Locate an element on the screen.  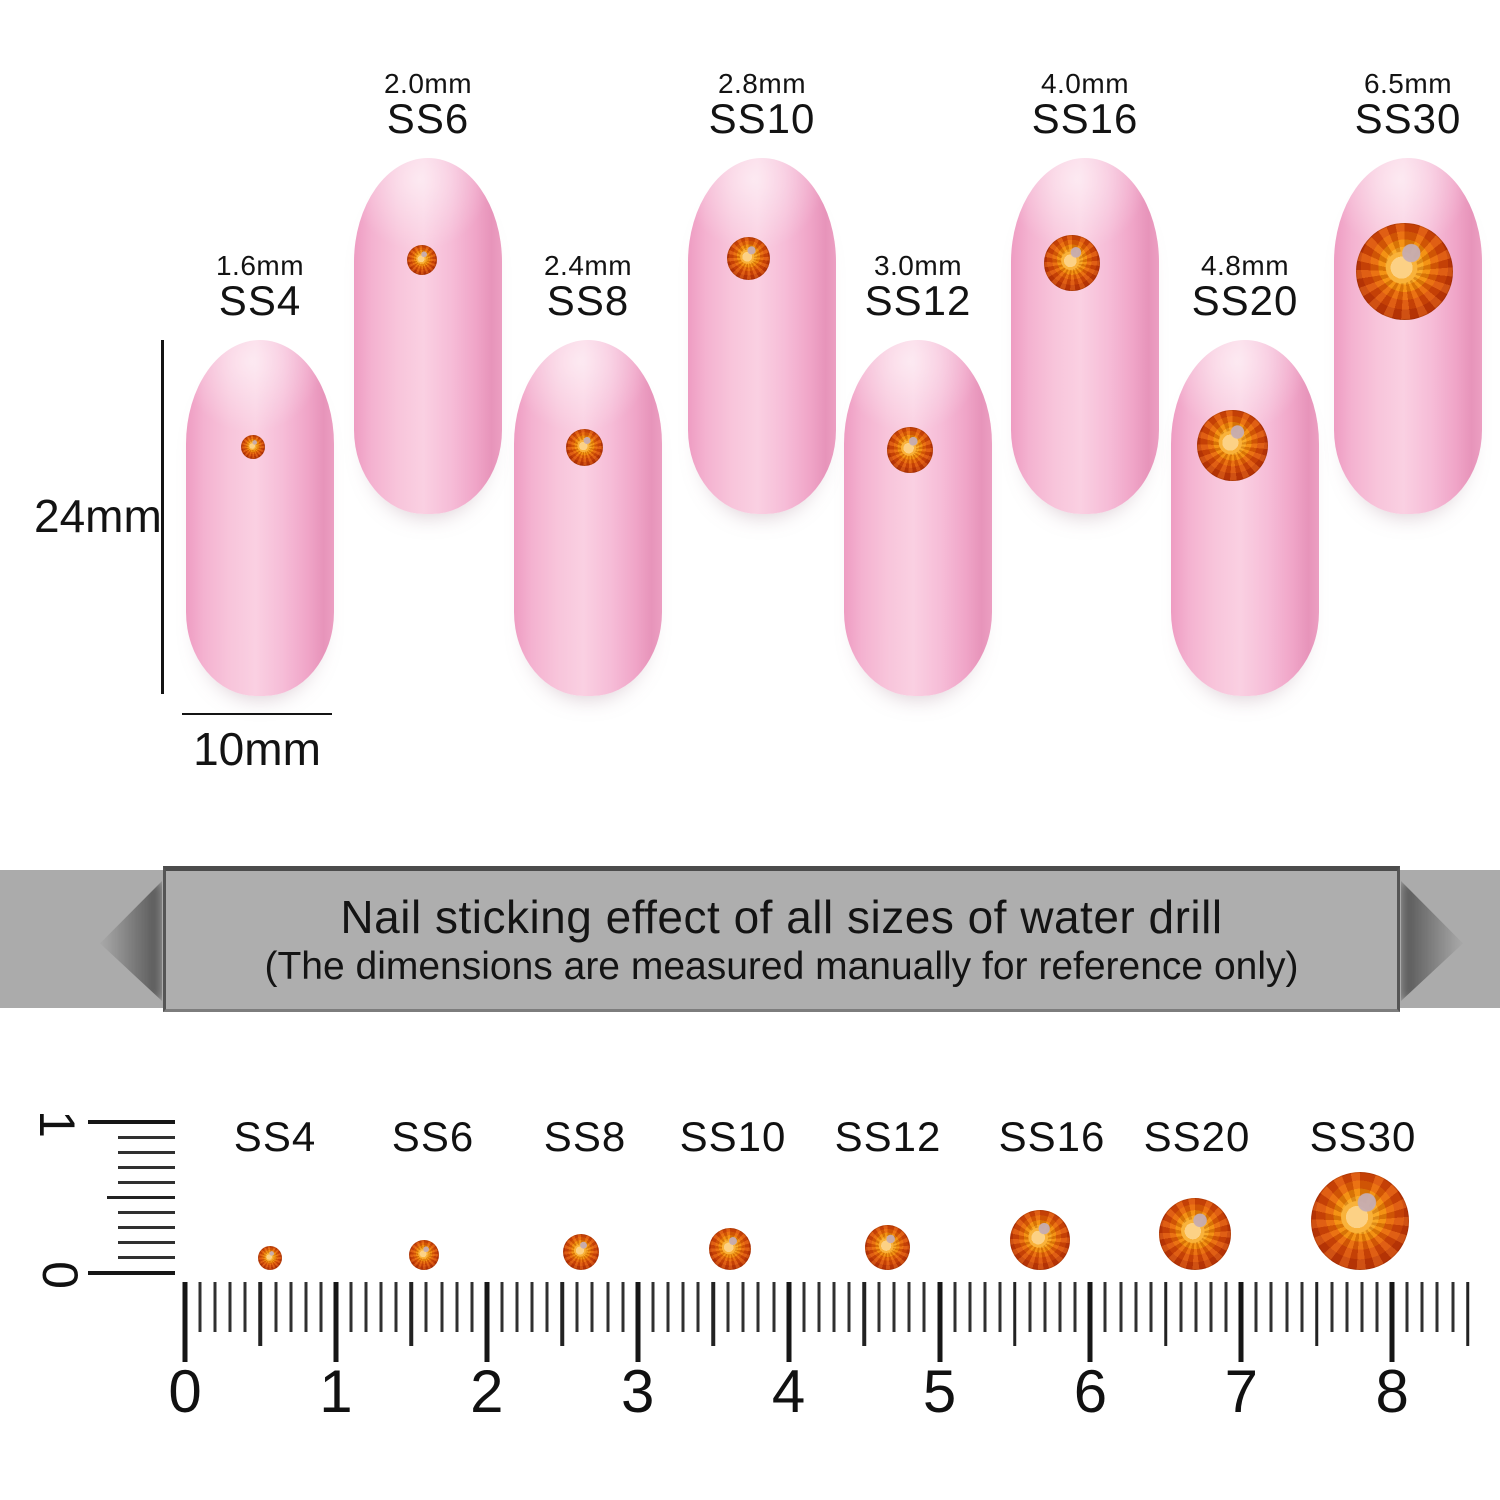
mm-size-text: 3.0mm is located at coordinates (918, 265).